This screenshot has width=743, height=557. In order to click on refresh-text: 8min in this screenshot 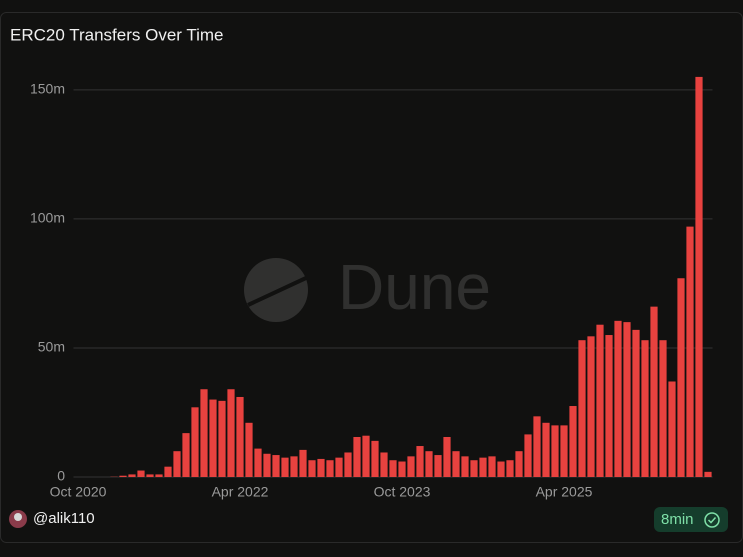, I will do `click(677, 519)`.